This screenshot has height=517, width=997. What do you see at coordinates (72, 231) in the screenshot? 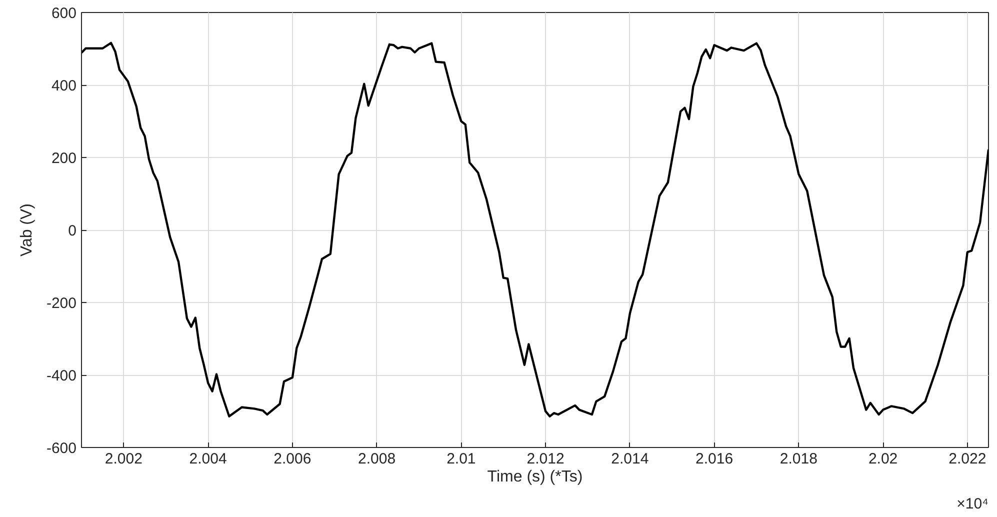
I see `y-tick-label: 0` at bounding box center [72, 231].